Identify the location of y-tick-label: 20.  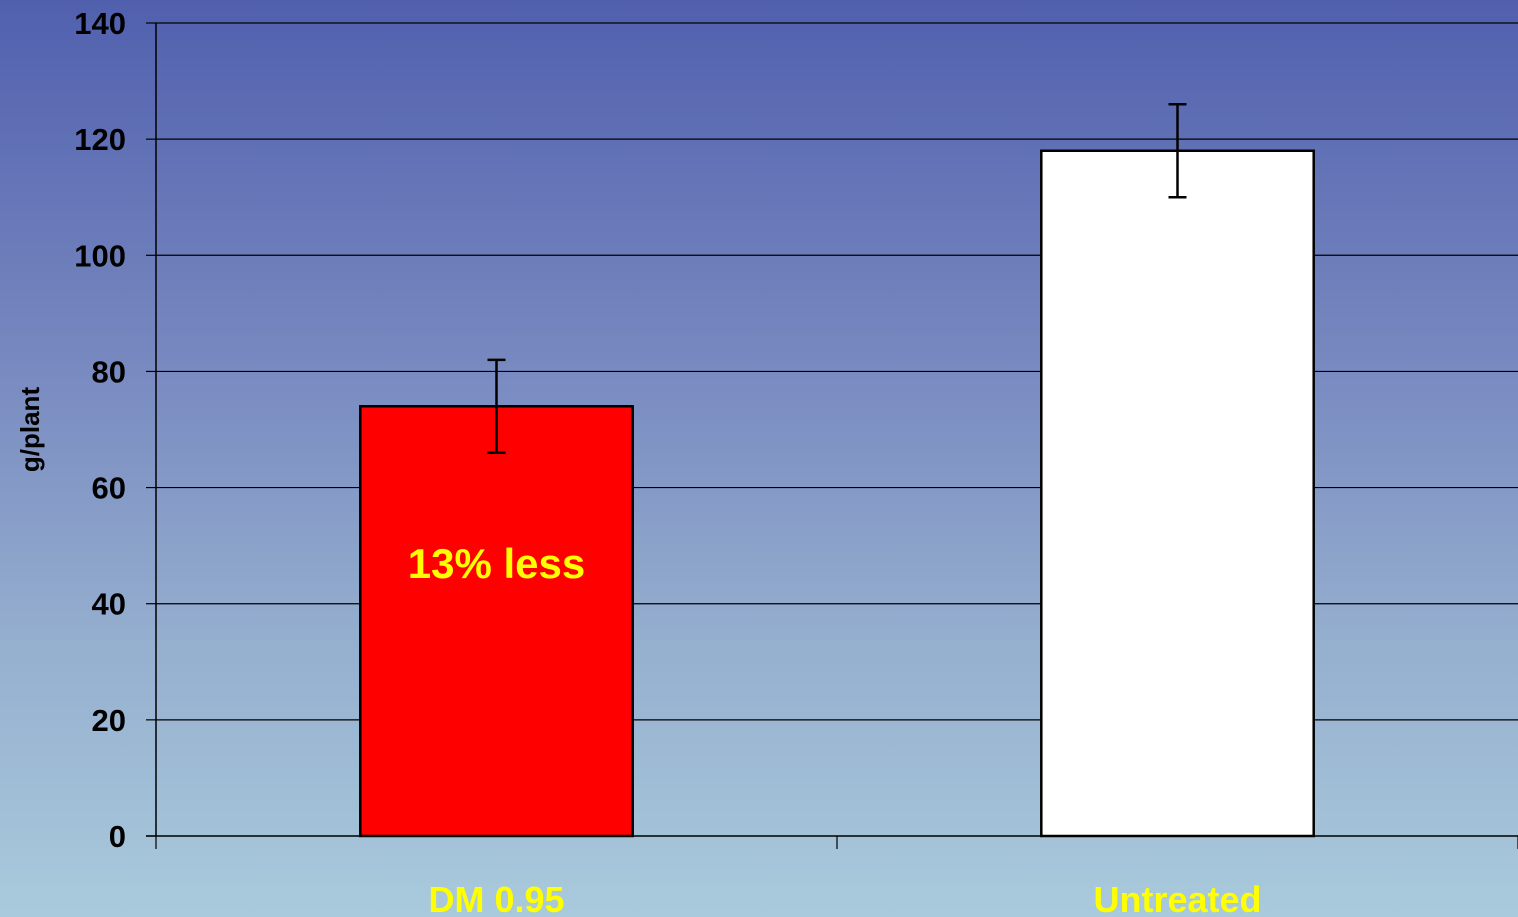
(109, 720).